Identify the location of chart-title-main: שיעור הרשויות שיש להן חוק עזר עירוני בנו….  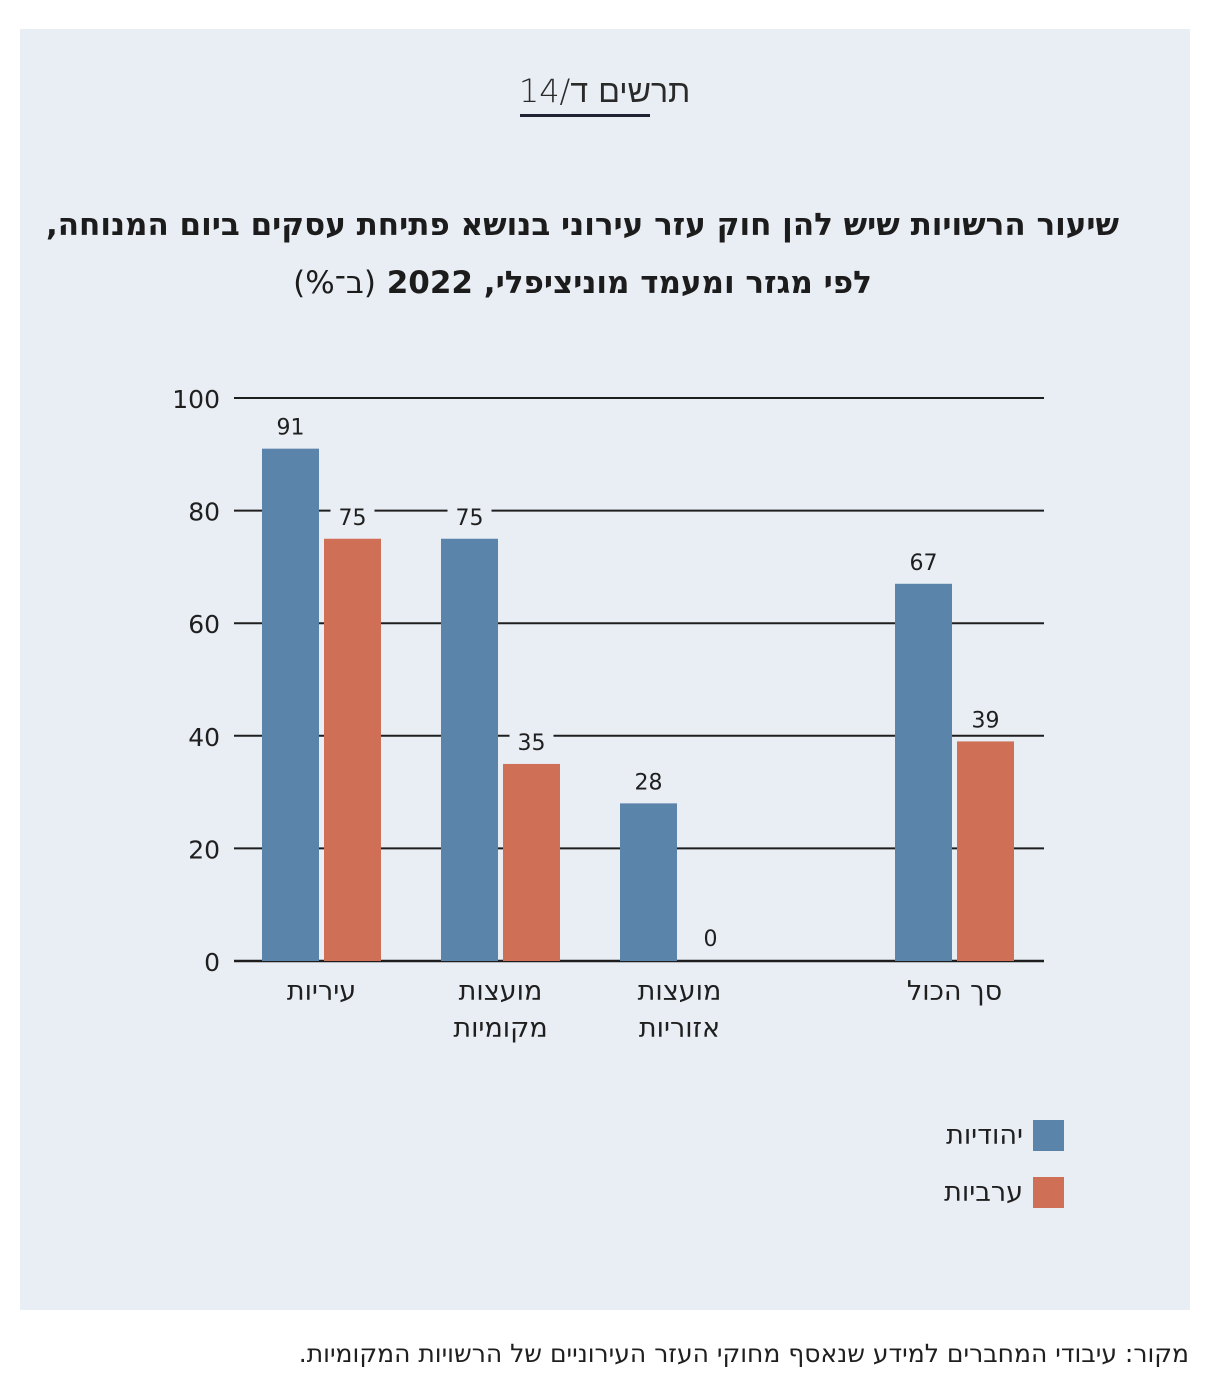
(582, 254).